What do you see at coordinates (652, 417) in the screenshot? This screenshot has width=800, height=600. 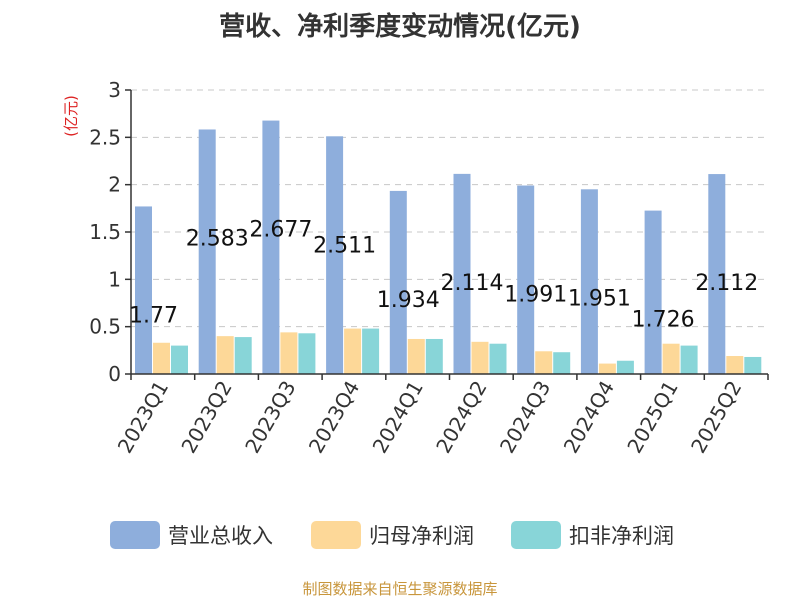 I see `x-tick-label: 2025Q1` at bounding box center [652, 417].